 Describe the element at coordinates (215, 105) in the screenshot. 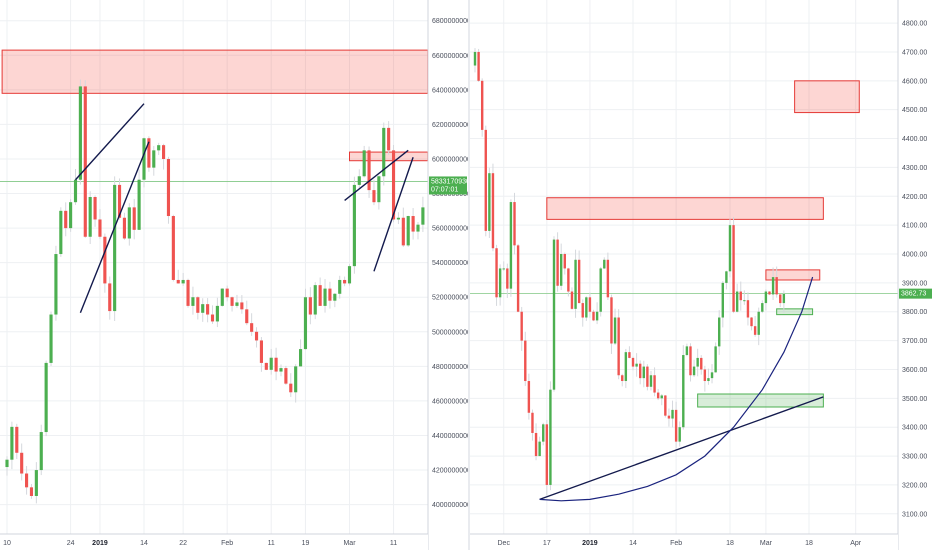

I see `zones` at that location.